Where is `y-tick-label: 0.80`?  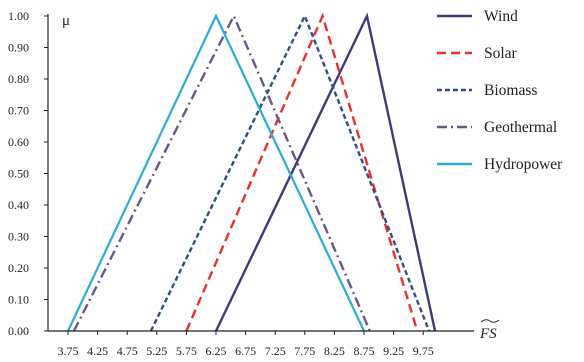 y-tick-label: 0.80 is located at coordinates (18, 79).